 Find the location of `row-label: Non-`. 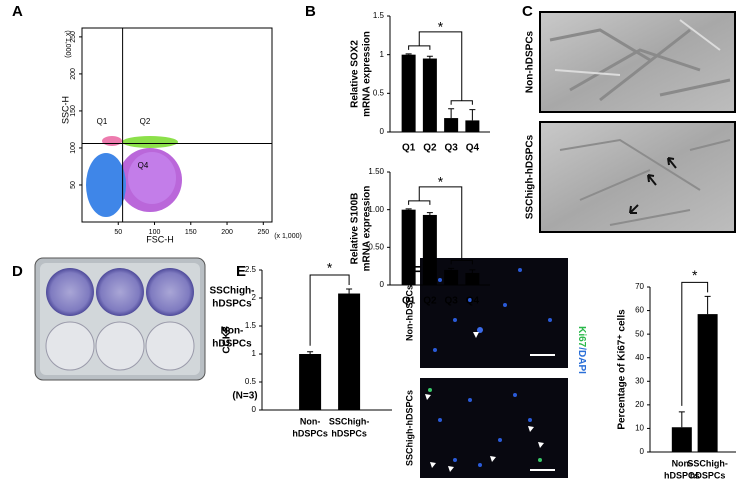

row-label: Non- is located at coordinates (232, 331).